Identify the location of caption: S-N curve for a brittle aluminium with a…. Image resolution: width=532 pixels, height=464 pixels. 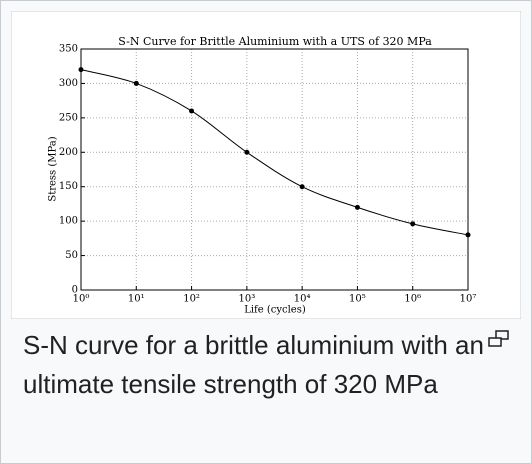
(253, 364).